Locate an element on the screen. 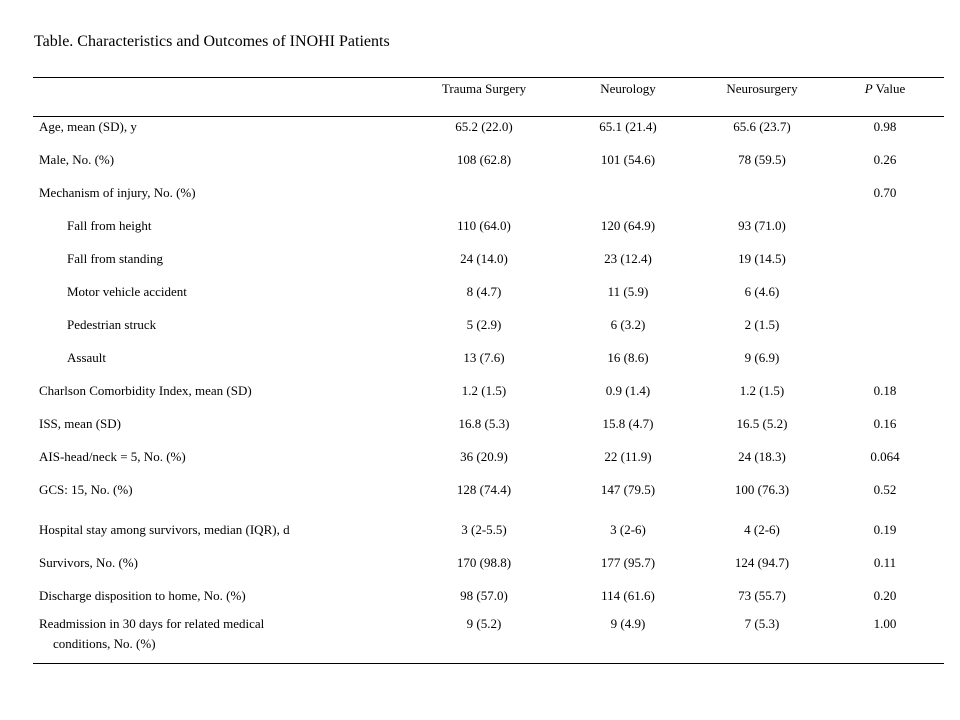 The height and width of the screenshot is (720, 960). cell-p-value: 0.19 is located at coordinates (885, 529).